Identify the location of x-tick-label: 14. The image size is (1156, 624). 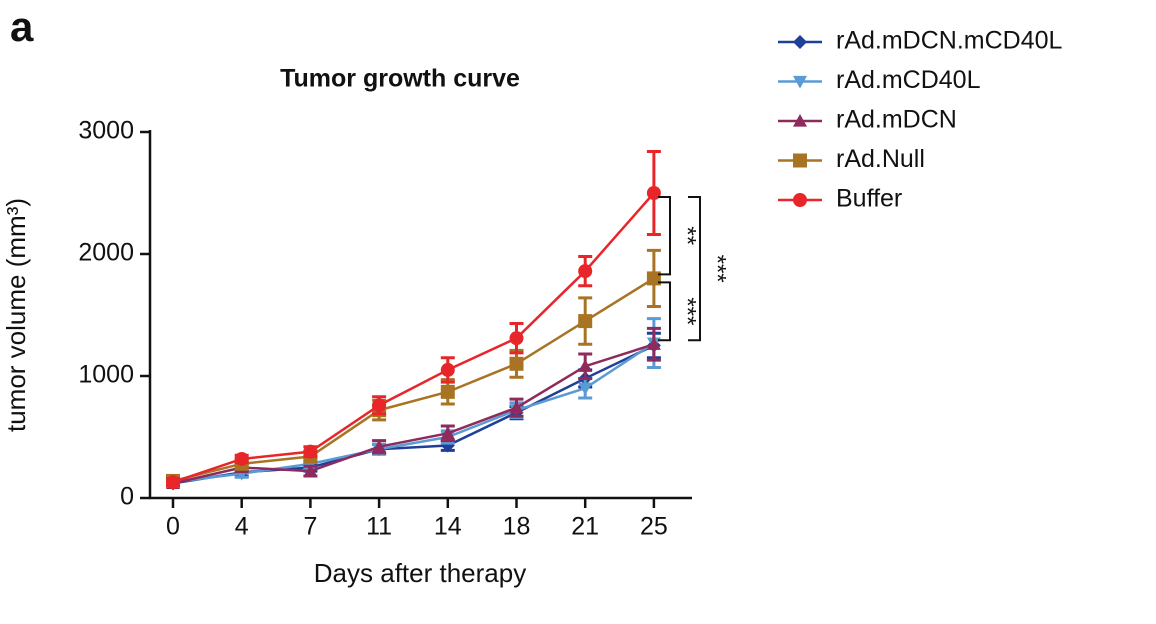
(448, 527).